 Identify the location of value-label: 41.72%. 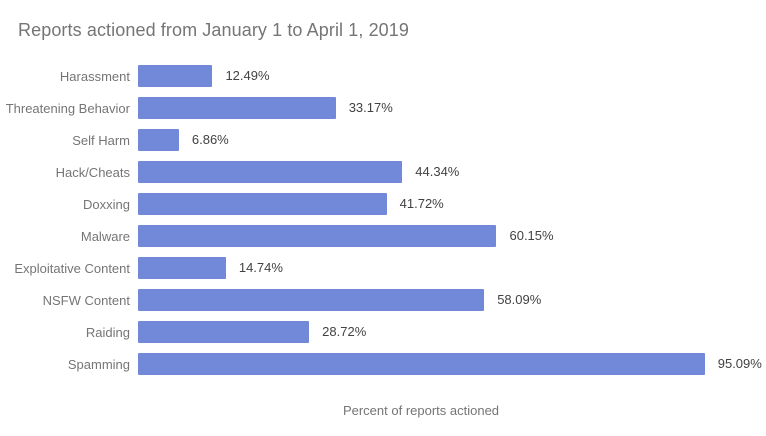
(421, 203).